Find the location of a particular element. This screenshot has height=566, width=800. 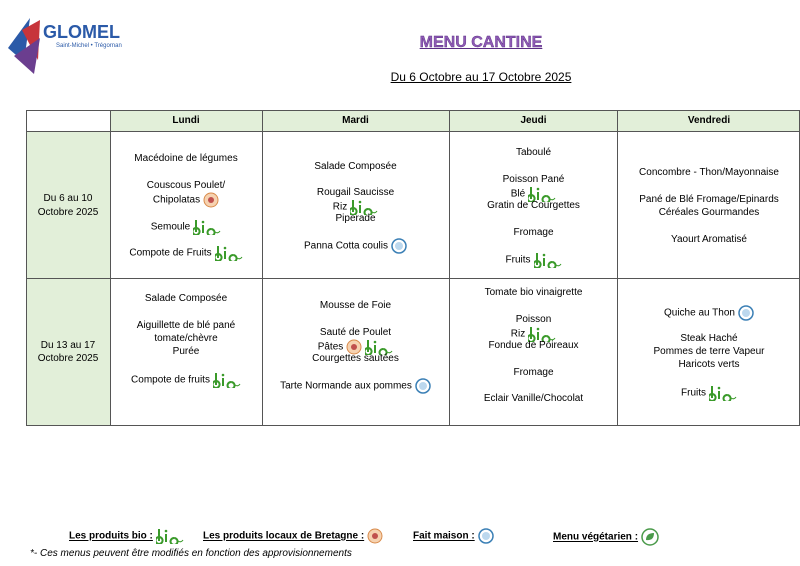

cell-text: Jeudi is located at coordinates (533, 121).